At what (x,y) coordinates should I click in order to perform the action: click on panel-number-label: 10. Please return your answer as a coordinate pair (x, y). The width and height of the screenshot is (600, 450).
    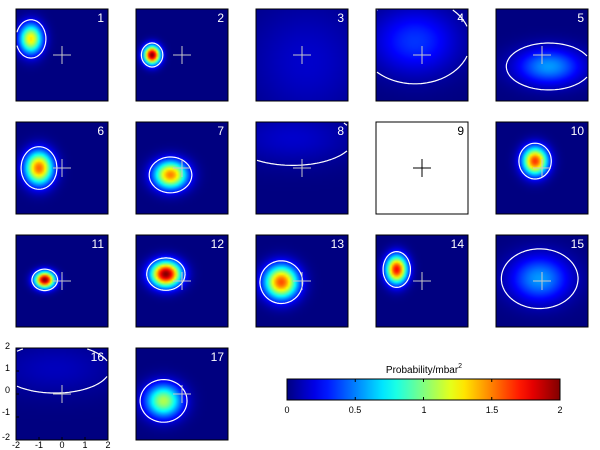
    Looking at the image, I should click on (578, 131).